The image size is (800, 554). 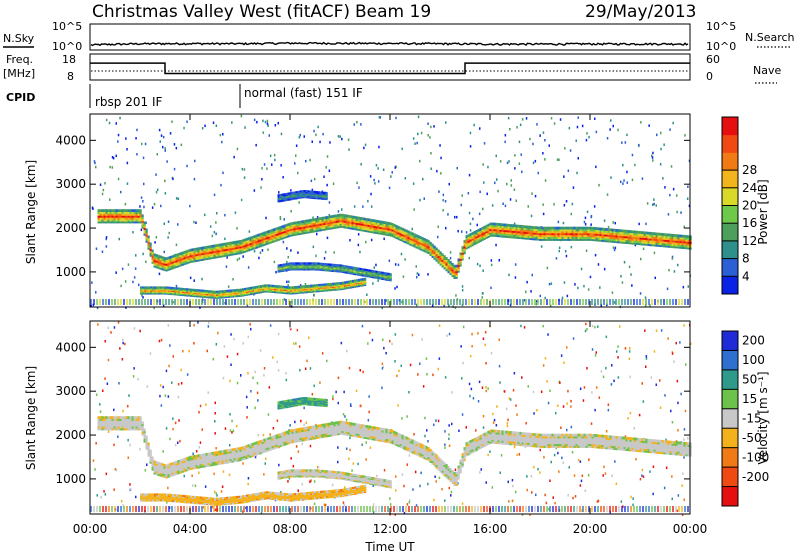 I want to click on nsky-panel: N.Sky 10^5 10^0 10^5 10^0 N.Search, so click(x=399, y=36).